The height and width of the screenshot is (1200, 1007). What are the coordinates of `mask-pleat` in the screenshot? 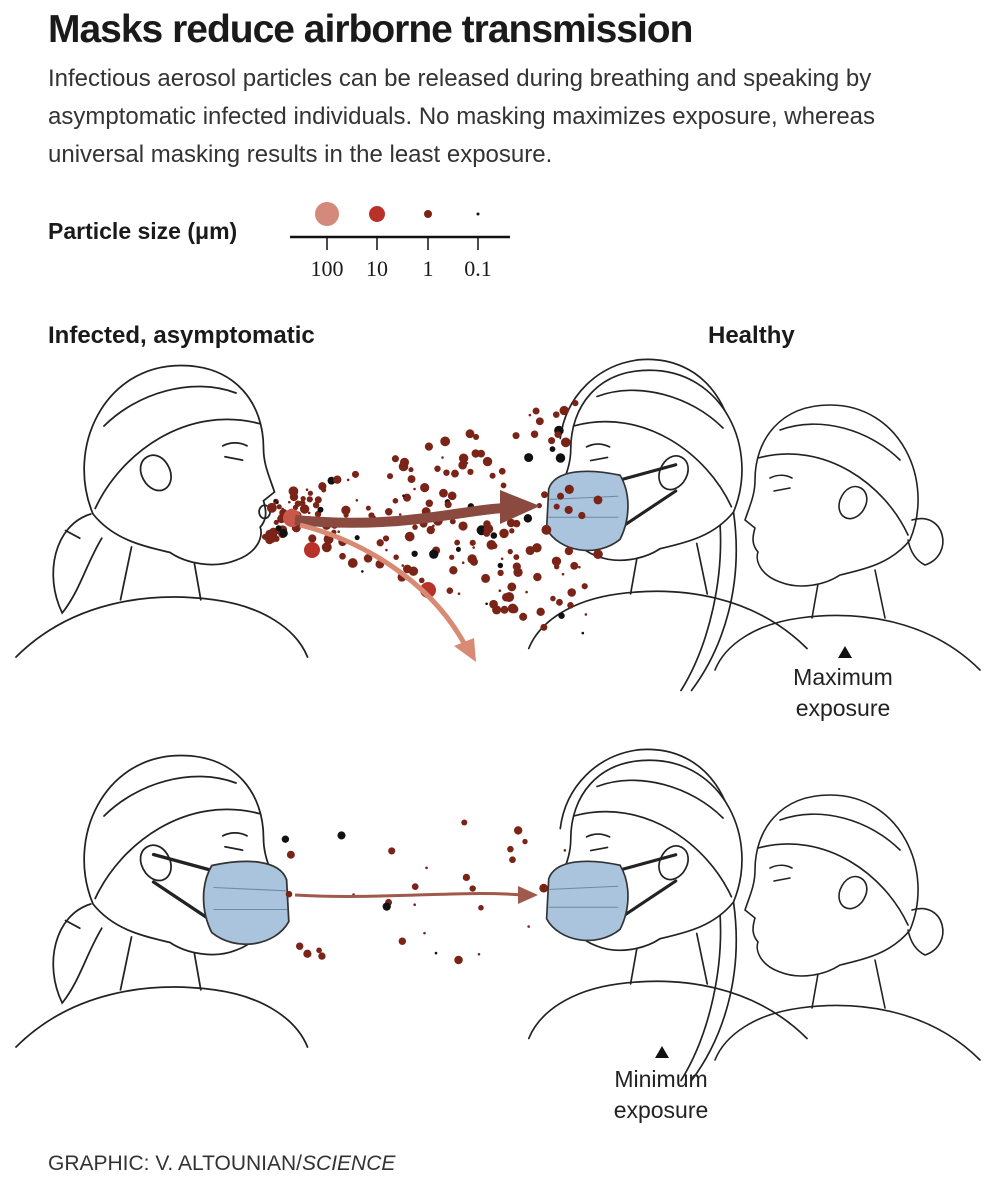 It's located at (583, 896).